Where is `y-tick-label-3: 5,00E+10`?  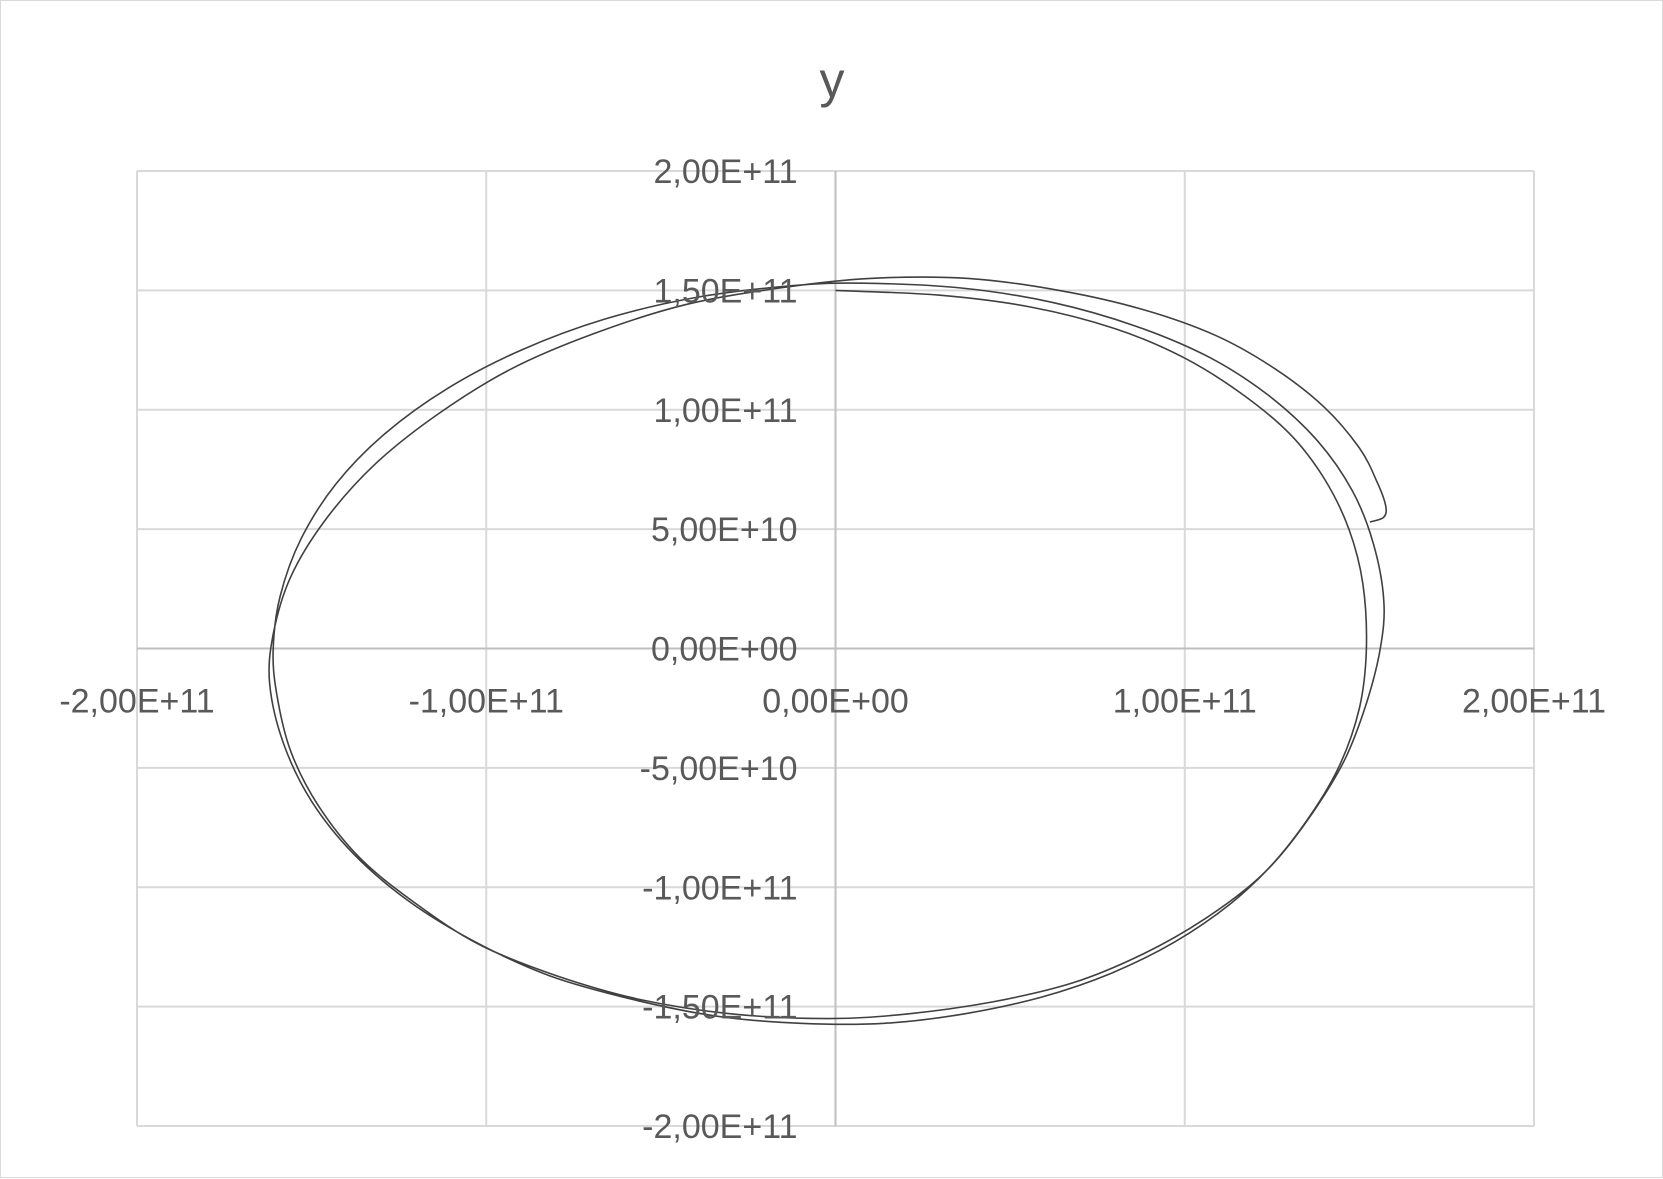 y-tick-label-3: 5,00E+10 is located at coordinates (724, 530).